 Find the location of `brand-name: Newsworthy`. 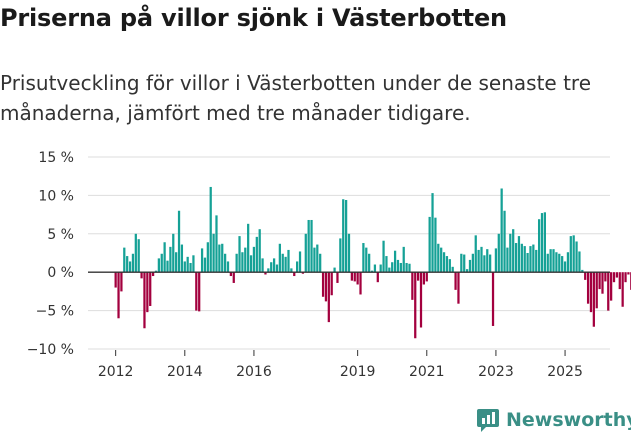

brand-name: Newsworthy is located at coordinates (568, 420).